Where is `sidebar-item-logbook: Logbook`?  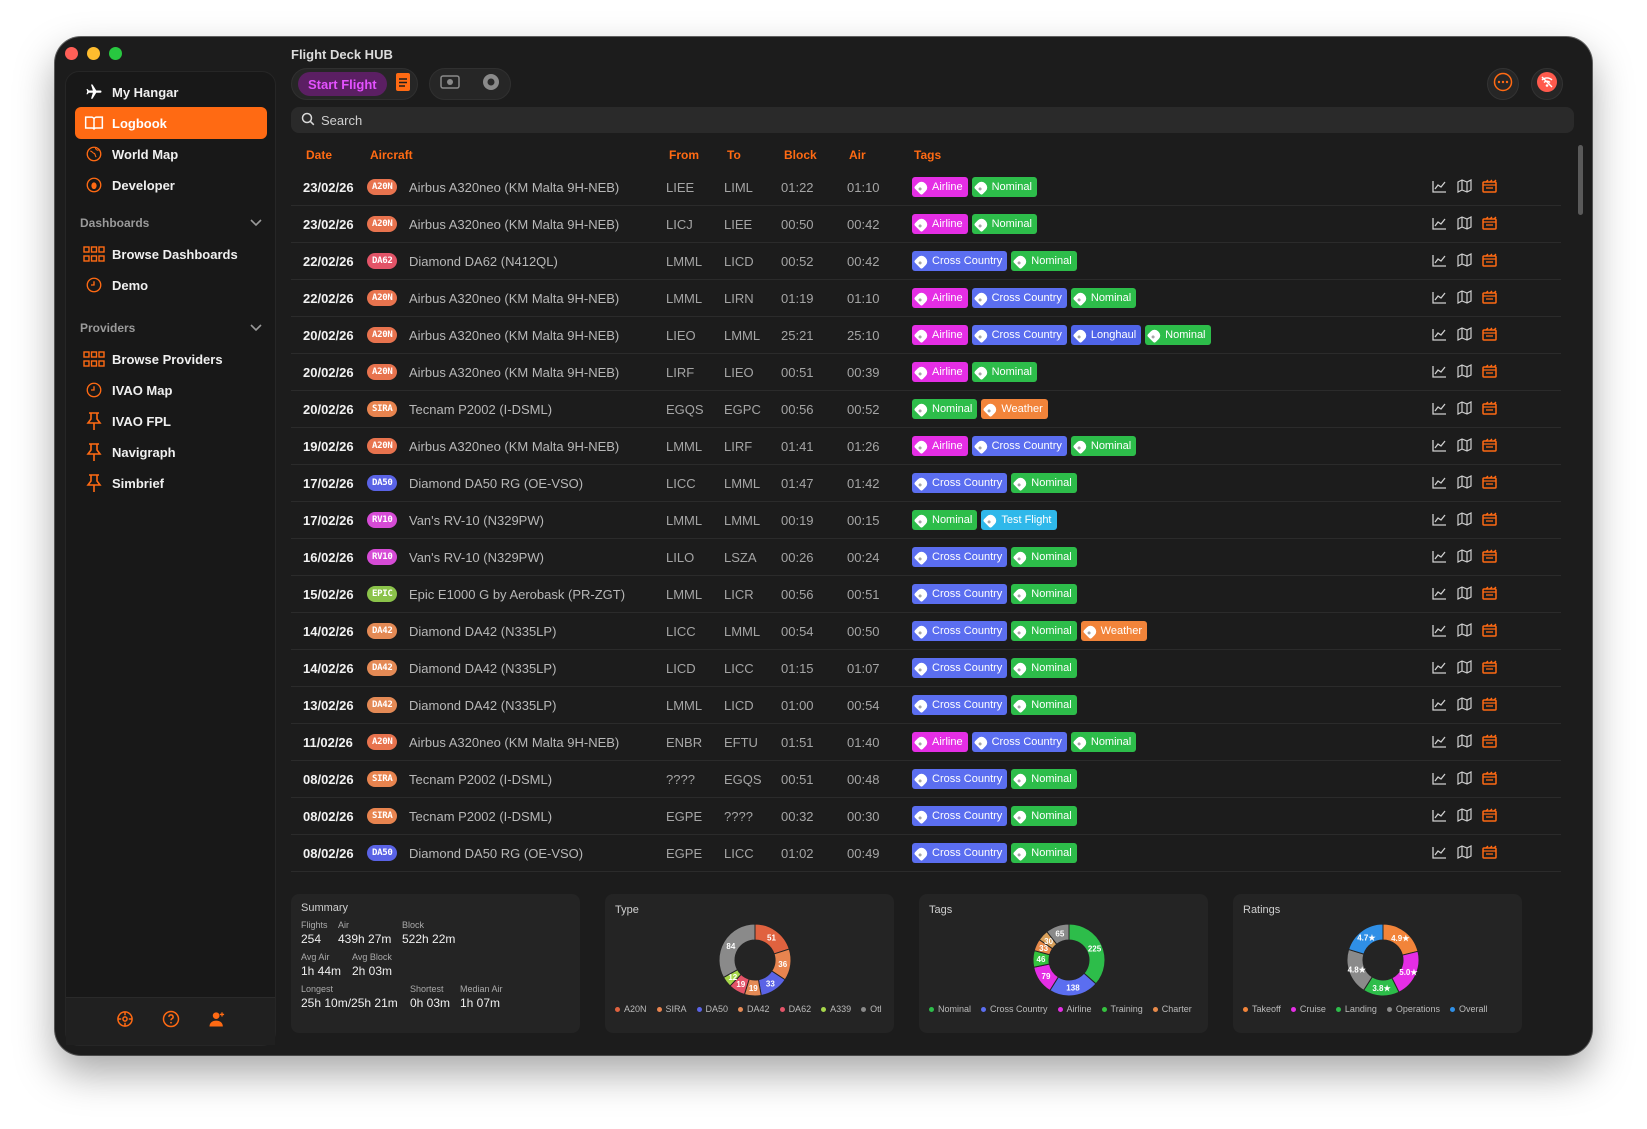
sidebar-item-logbook: Logbook is located at coordinates (171, 123).